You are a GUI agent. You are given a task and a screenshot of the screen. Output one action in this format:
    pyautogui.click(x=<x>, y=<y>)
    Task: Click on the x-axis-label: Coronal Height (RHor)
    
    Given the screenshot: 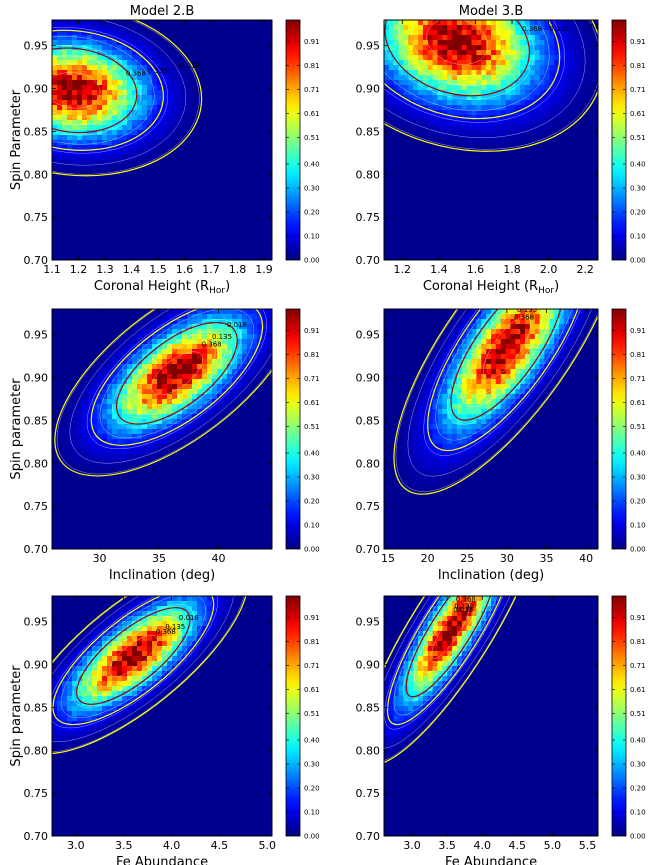 What is the action you would take?
    pyautogui.click(x=491, y=287)
    